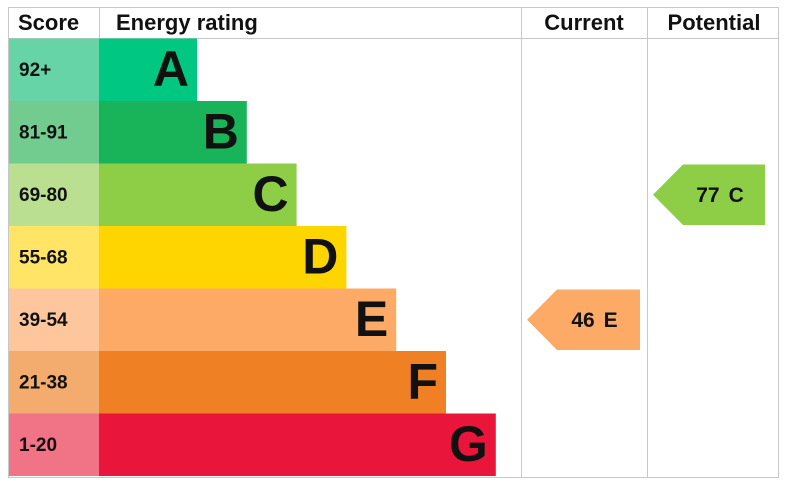 The image size is (789, 487). I want to click on current-rating: E, so click(611, 319).